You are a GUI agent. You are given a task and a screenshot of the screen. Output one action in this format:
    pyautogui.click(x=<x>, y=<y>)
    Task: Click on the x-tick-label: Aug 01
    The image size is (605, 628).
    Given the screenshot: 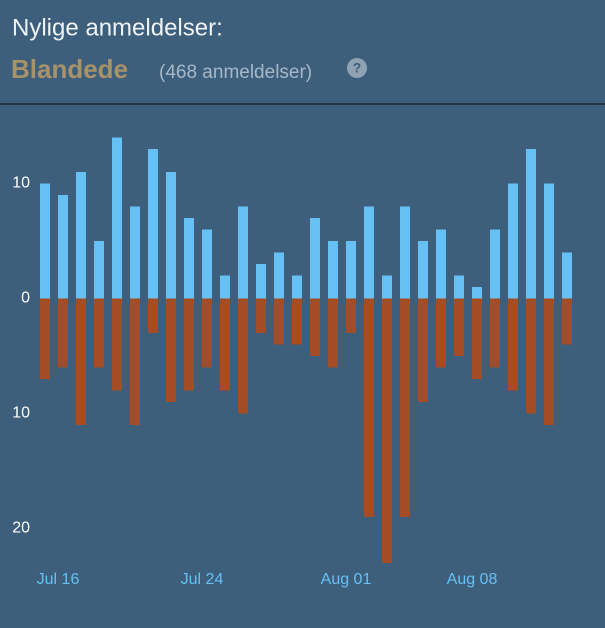 What is the action you would take?
    pyautogui.click(x=346, y=579)
    